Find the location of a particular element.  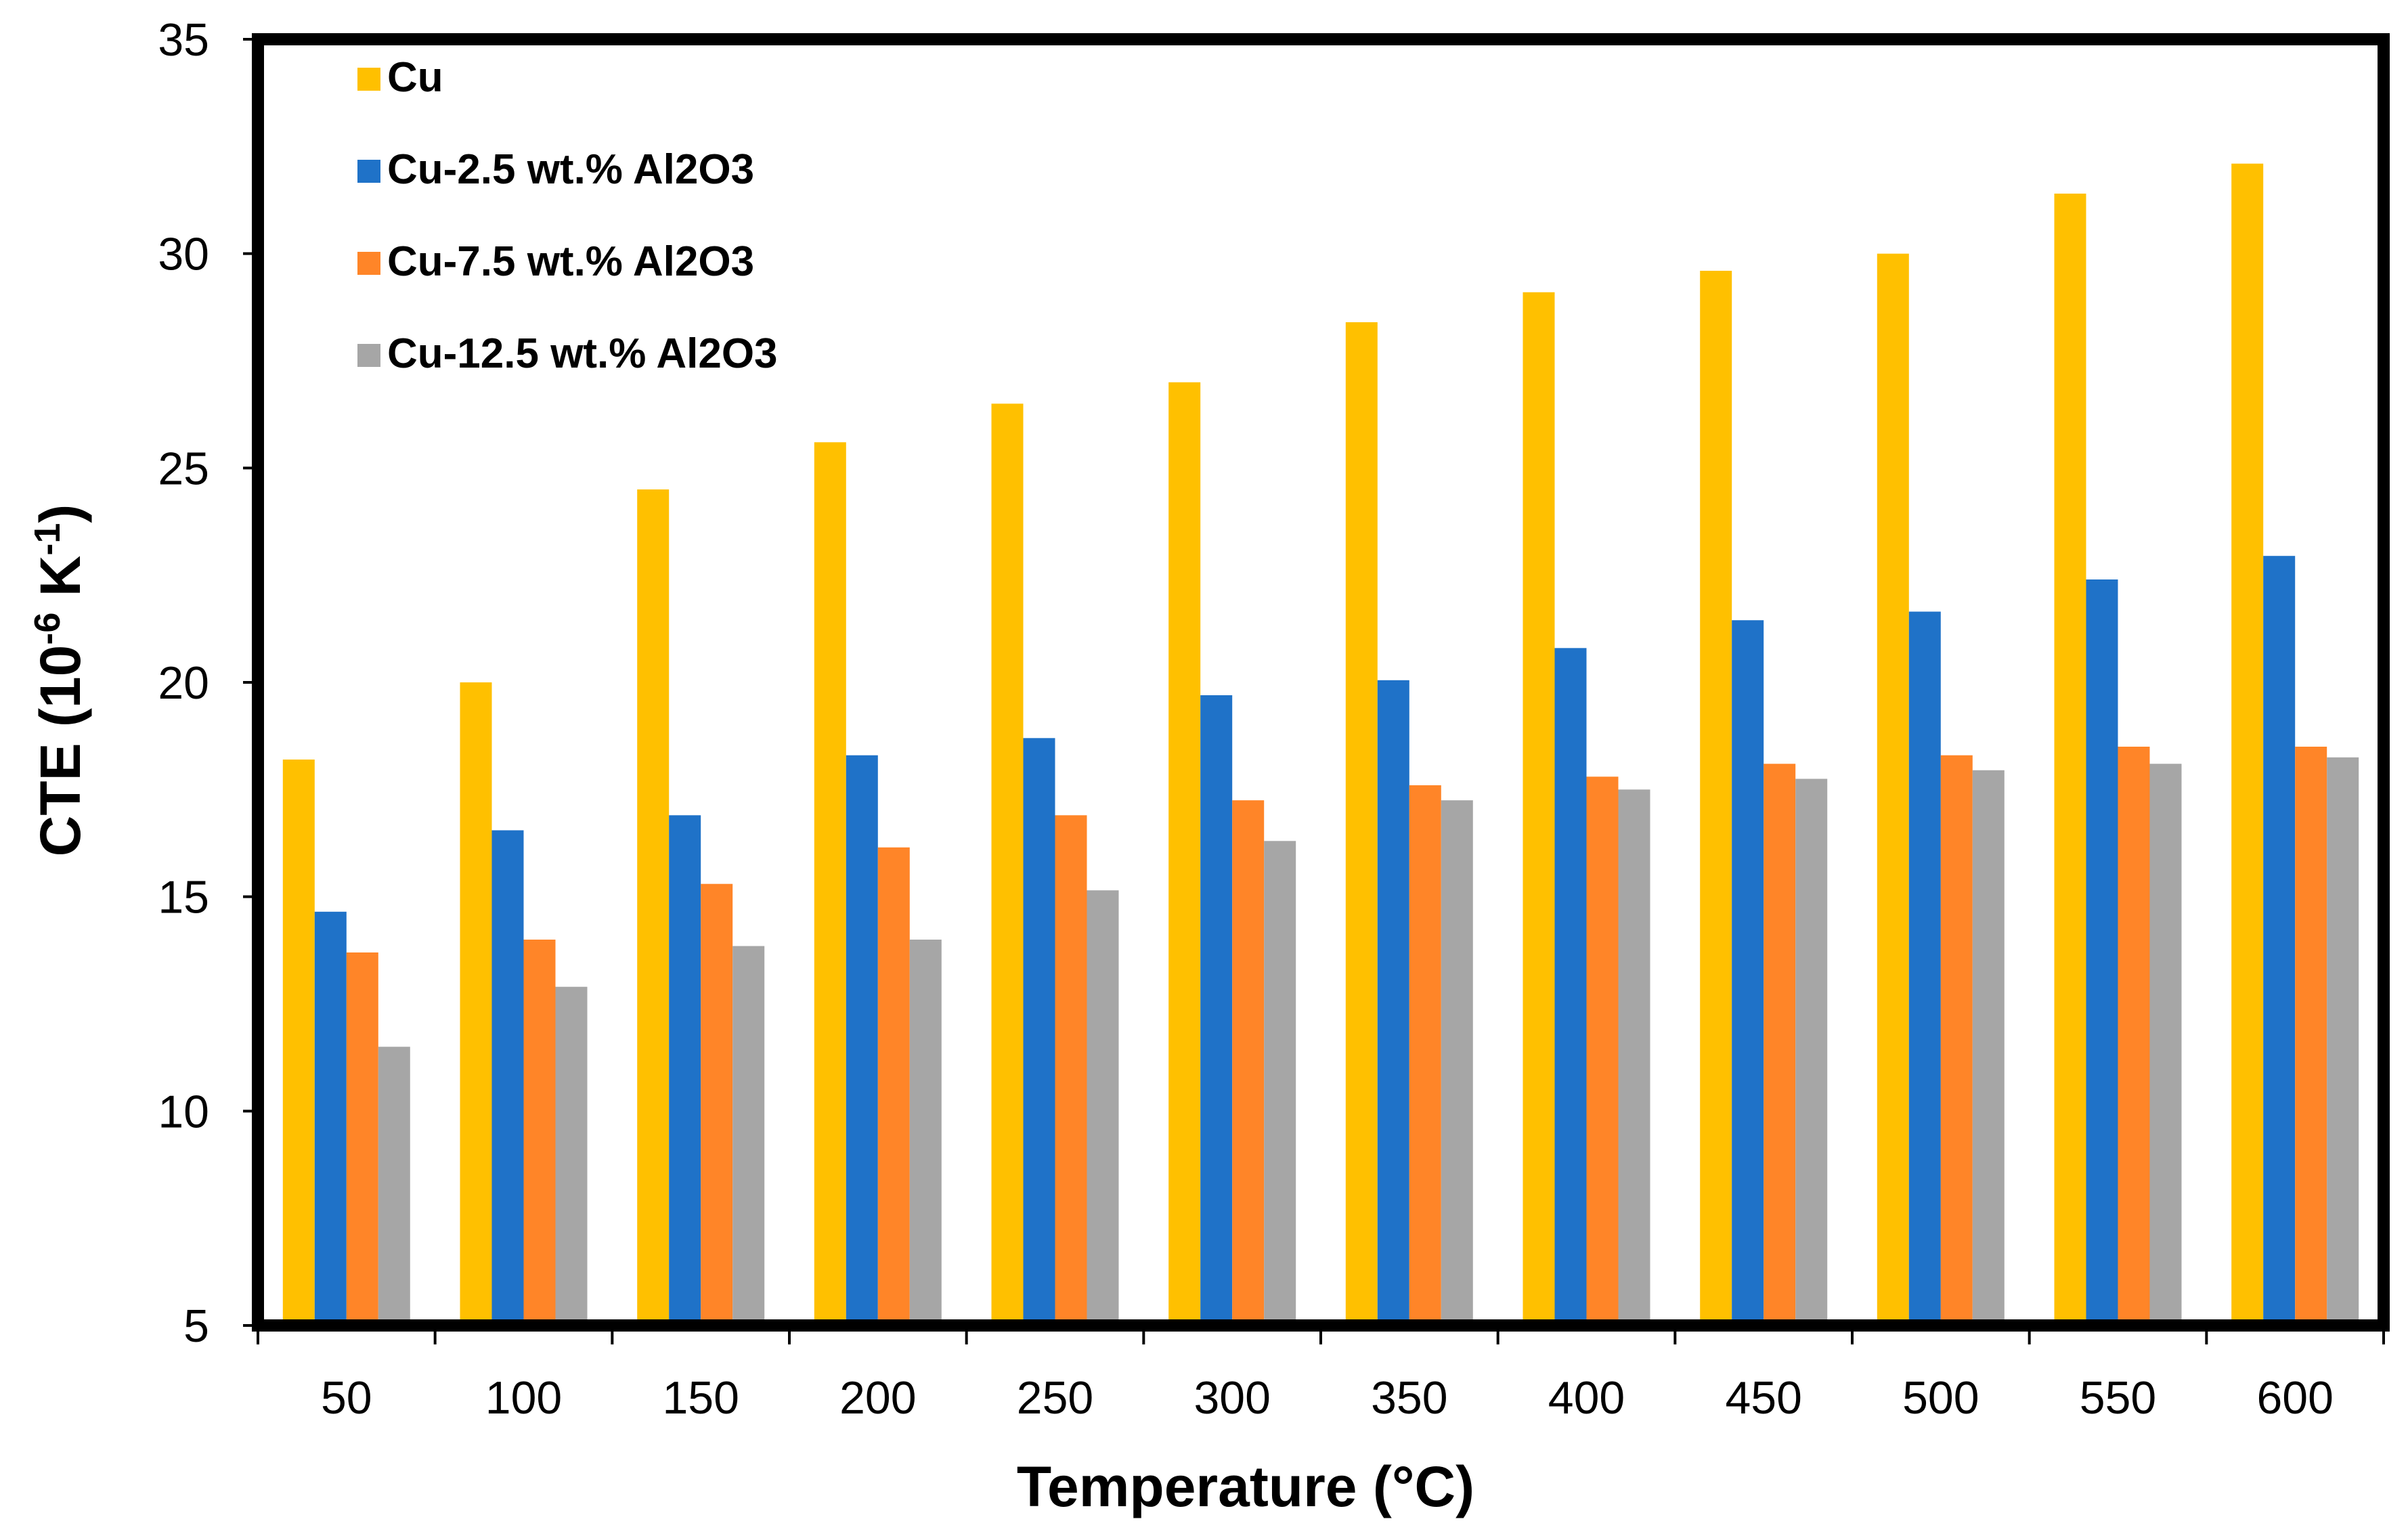

y-axis-title-mid: K is located at coordinates (60, 584).